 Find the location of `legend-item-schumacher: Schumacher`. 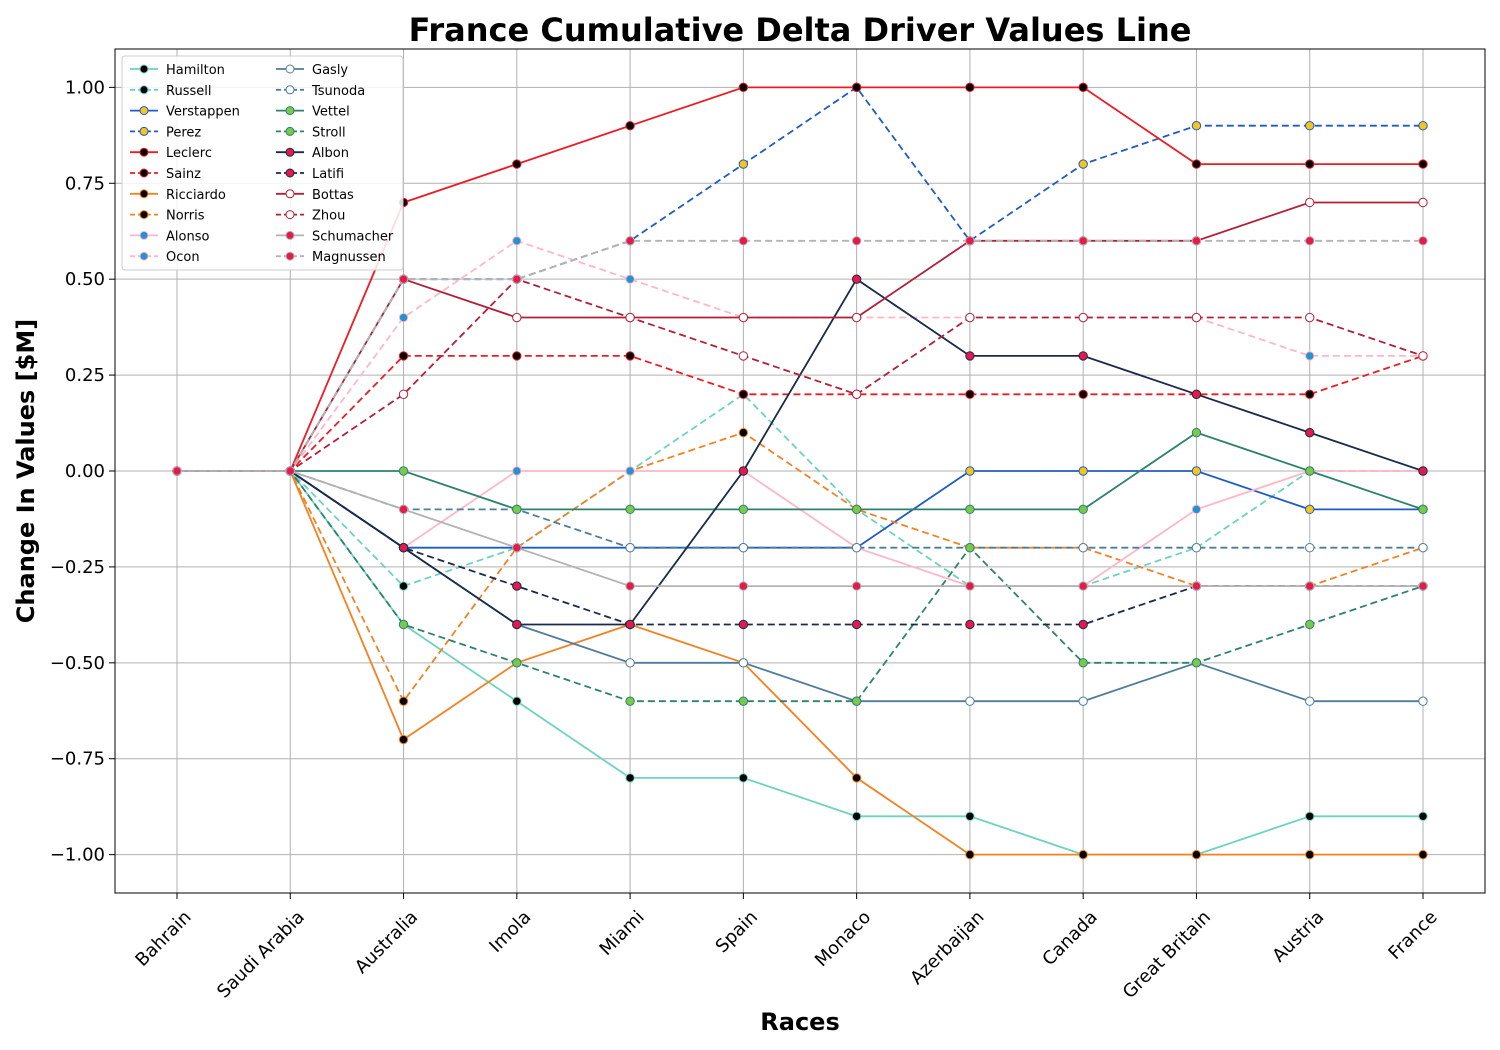

legend-item-schumacher: Schumacher is located at coordinates (335, 236).